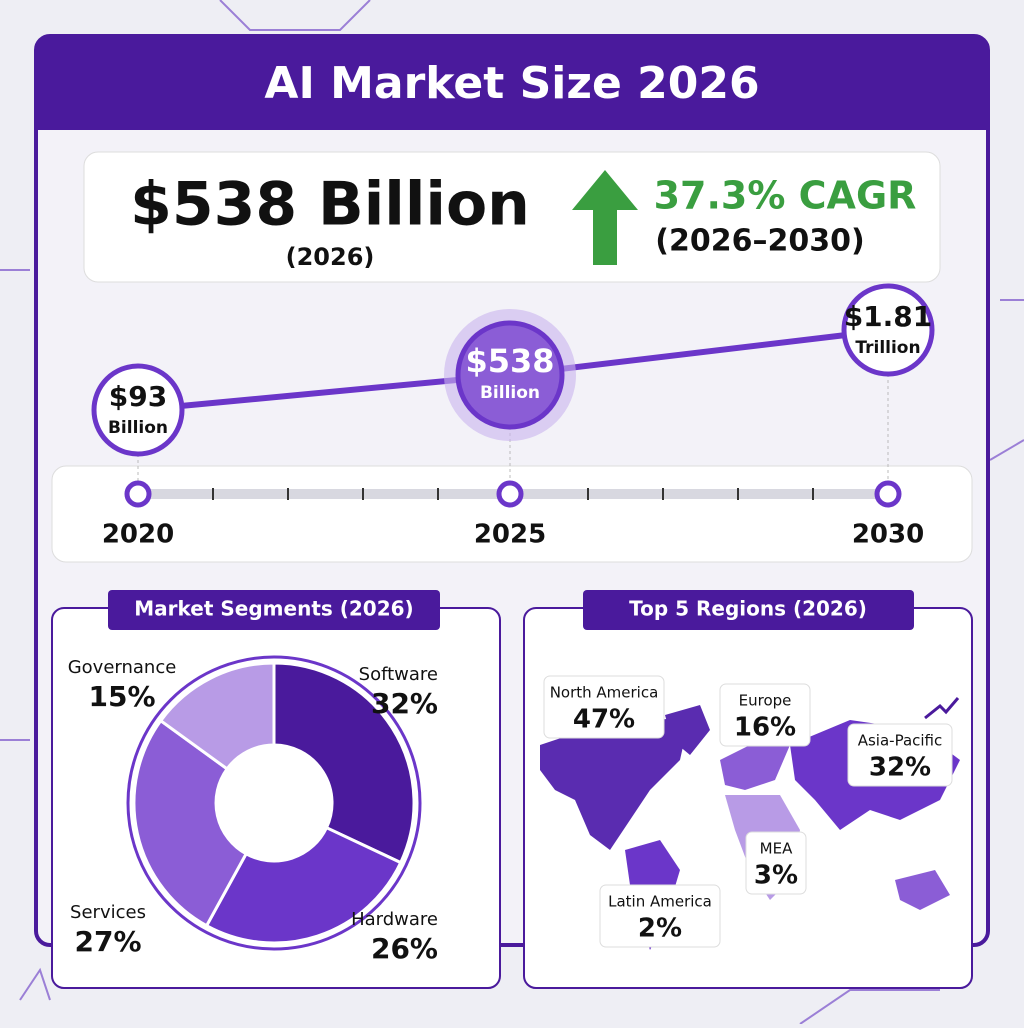 The width and height of the screenshot is (1024, 1028). What do you see at coordinates (785, 196) in the screenshot?
I see `headline-growth: 37.3% CAGR` at bounding box center [785, 196].